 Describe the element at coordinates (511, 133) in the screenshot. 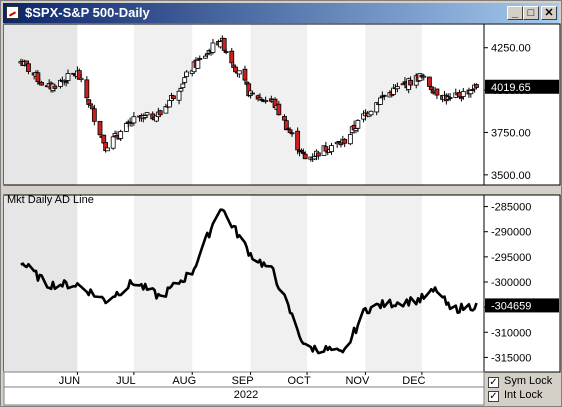

I see `price-tick-label: 3750.00` at that location.